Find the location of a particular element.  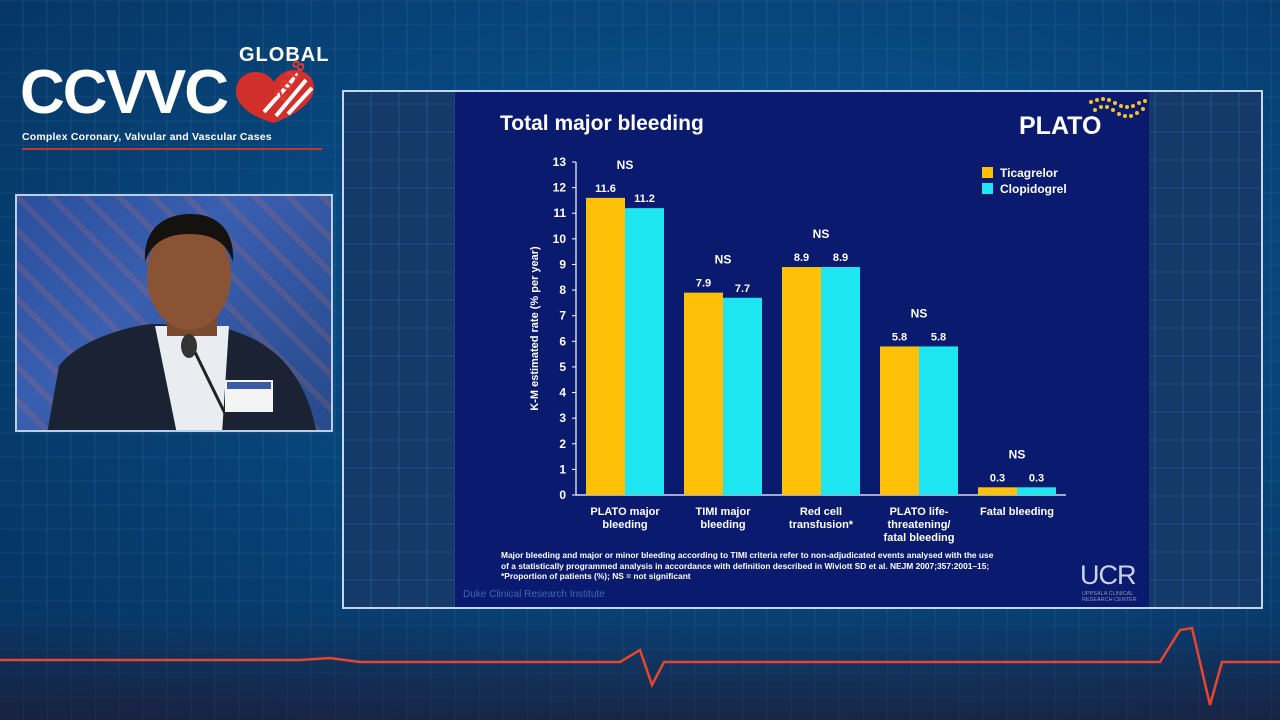

speaker-figure is located at coordinates (182, 322).